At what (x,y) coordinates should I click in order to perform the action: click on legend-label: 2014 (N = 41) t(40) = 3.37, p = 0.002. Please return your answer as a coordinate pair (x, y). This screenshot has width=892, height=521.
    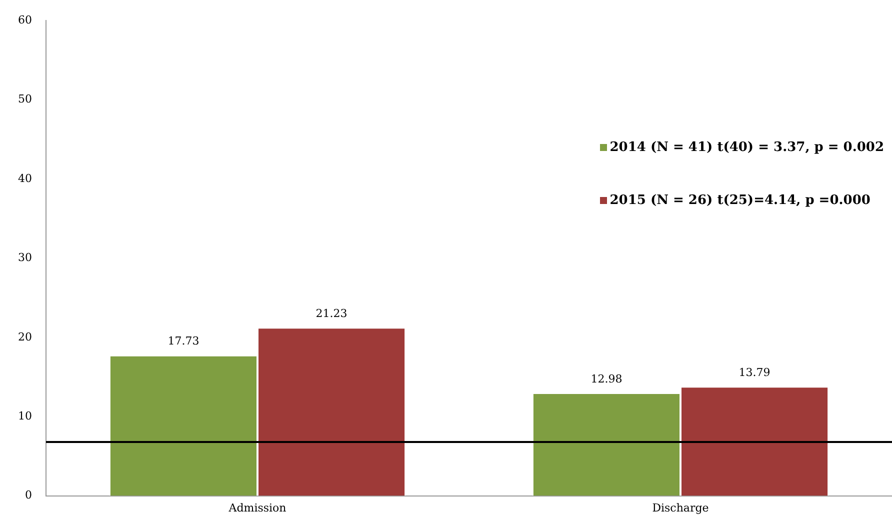
    Looking at the image, I should click on (747, 147).